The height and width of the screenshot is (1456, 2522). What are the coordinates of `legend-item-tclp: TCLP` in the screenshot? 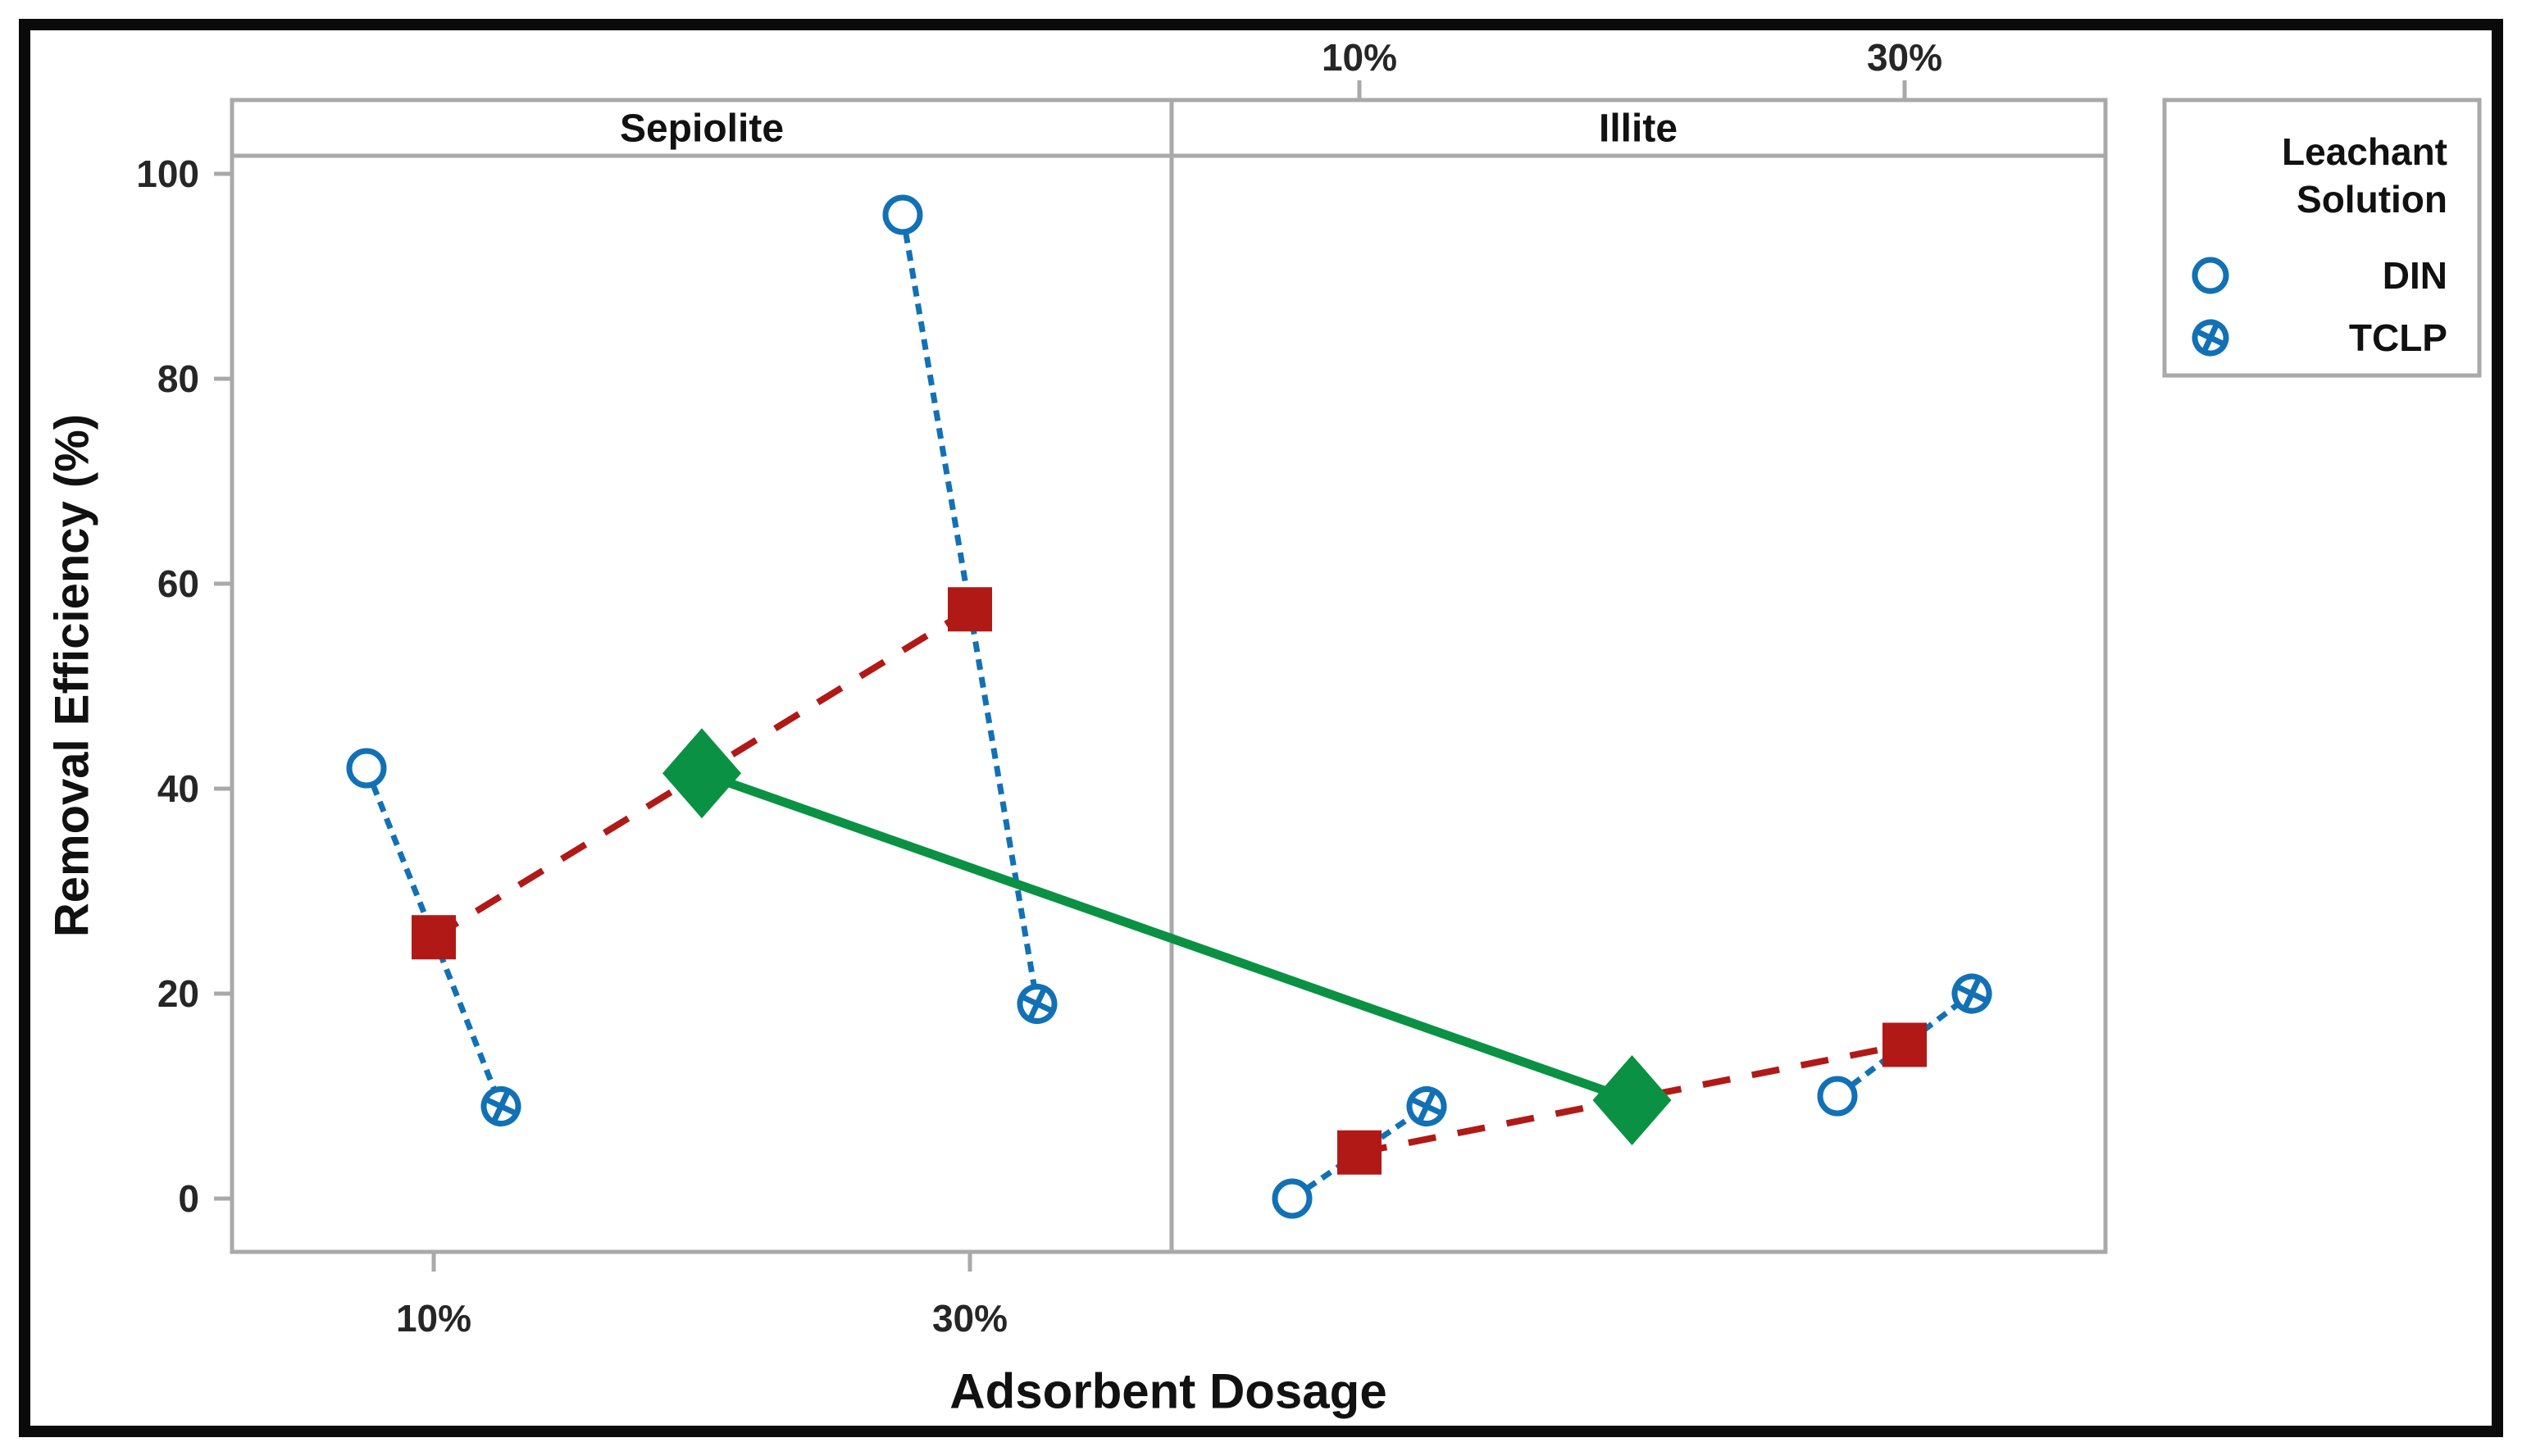 It's located at (2398, 337).